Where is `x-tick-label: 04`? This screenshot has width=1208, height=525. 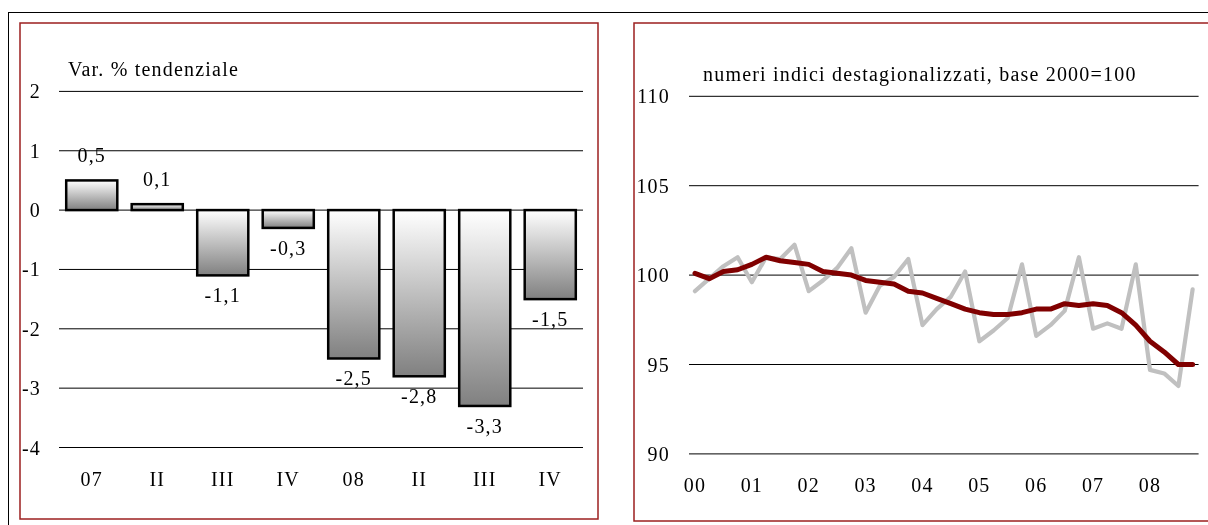
x-tick-label: 04 is located at coordinates (922, 485).